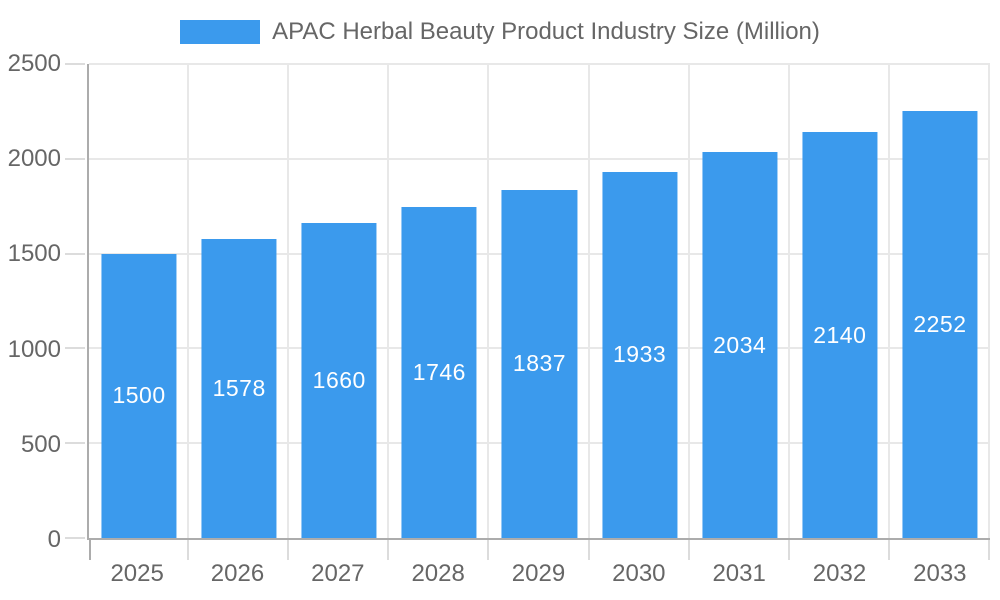  I want to click on x-tick-label: 2032, so click(839, 573).